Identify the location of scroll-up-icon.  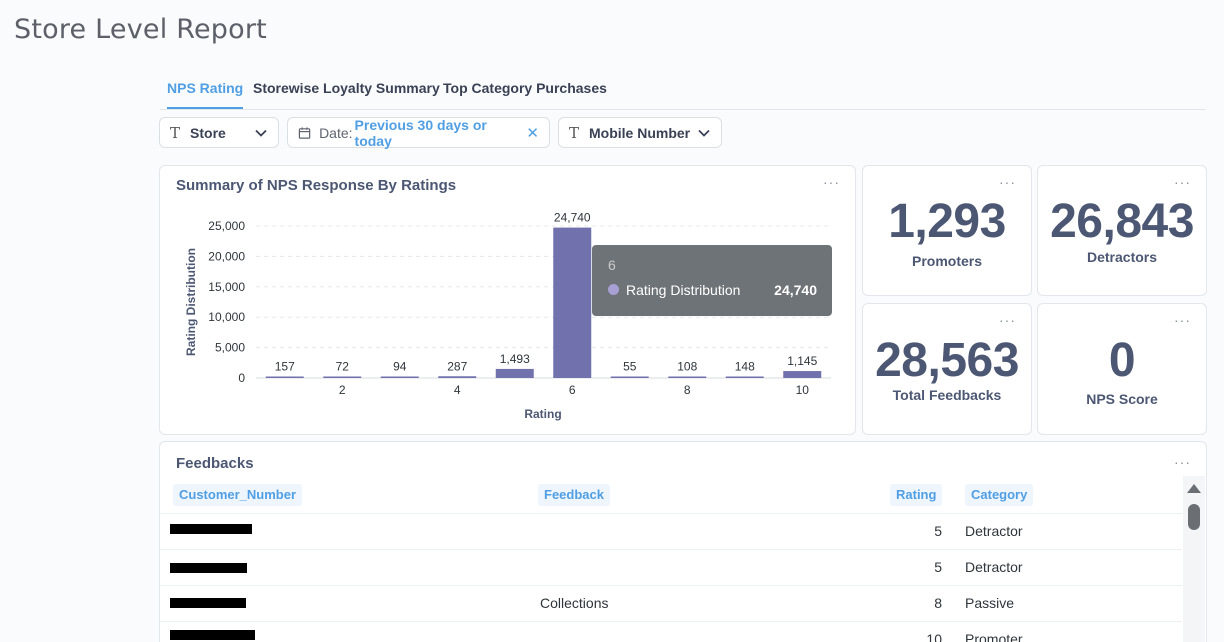
(1194, 488).